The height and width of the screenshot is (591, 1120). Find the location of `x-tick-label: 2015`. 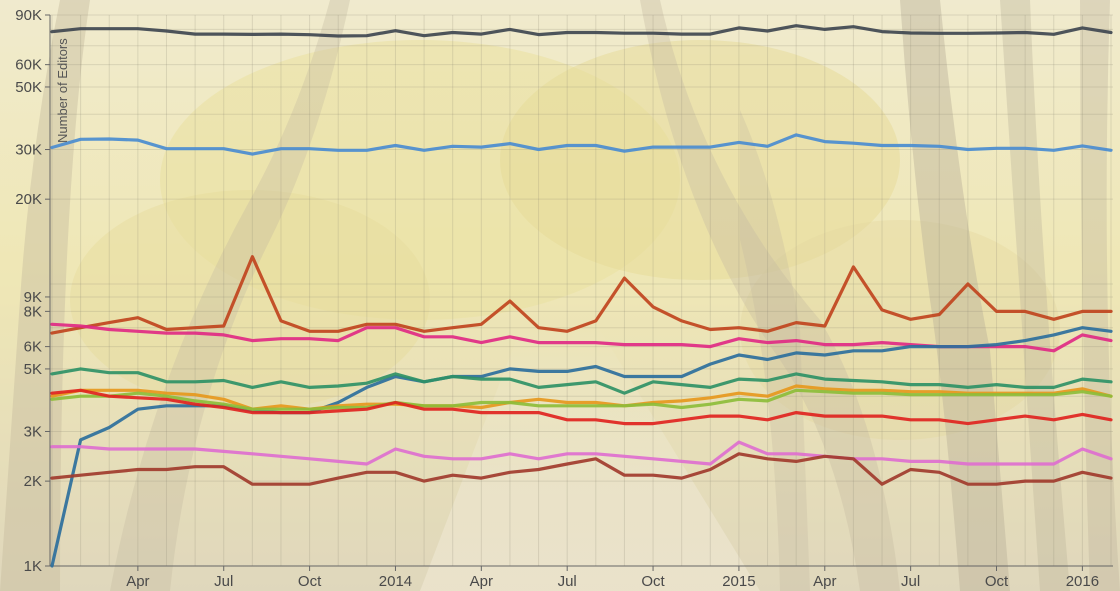

x-tick-label: 2015 is located at coordinates (738, 581).